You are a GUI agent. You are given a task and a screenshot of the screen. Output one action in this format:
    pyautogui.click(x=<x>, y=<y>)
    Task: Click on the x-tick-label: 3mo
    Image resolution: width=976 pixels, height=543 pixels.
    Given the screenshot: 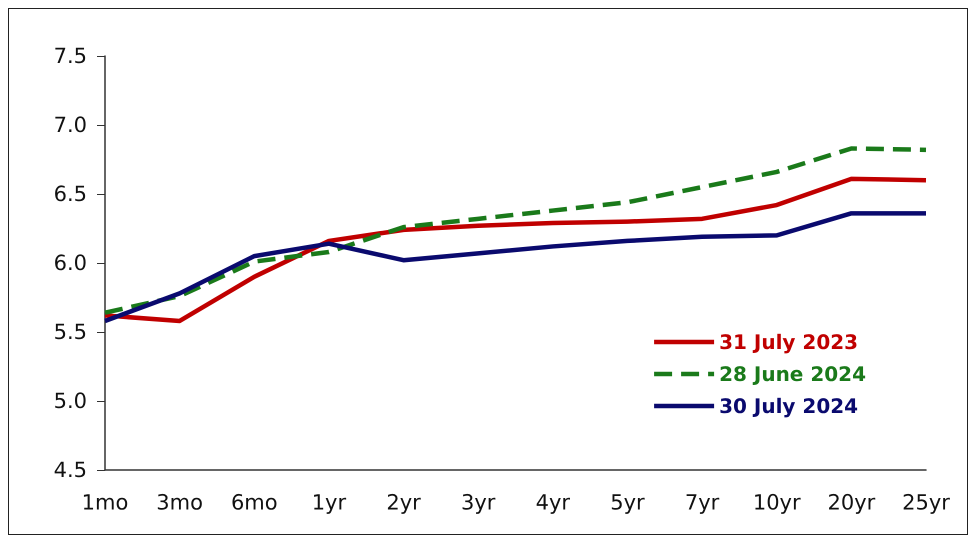 What is the action you would take?
    pyautogui.click(x=179, y=502)
    